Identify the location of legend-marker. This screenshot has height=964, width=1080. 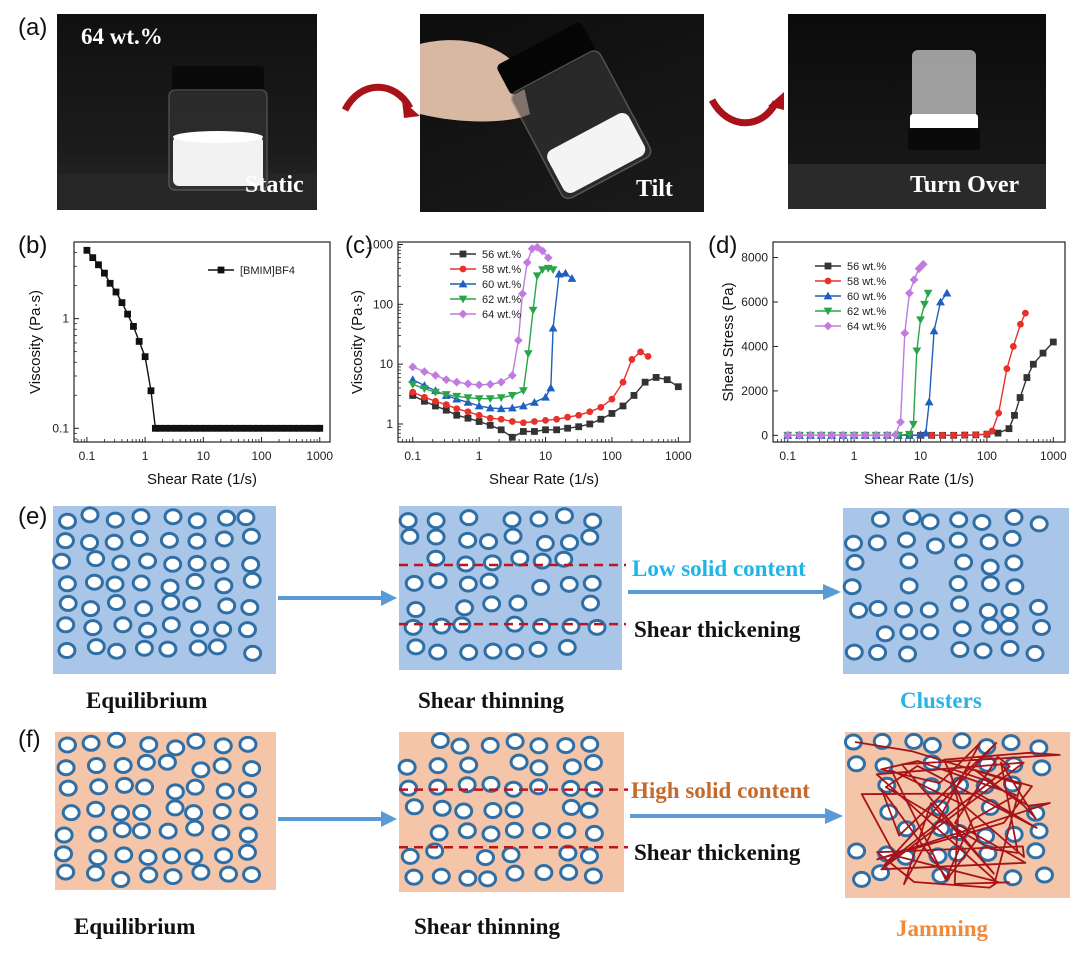
(828, 326).